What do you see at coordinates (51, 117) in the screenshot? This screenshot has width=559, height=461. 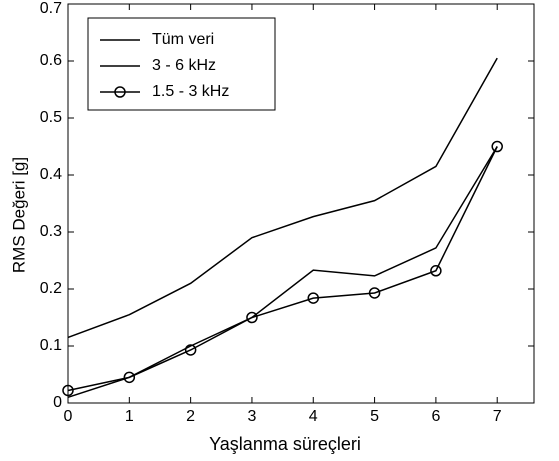 I see `y-tick-label: 0.5` at bounding box center [51, 117].